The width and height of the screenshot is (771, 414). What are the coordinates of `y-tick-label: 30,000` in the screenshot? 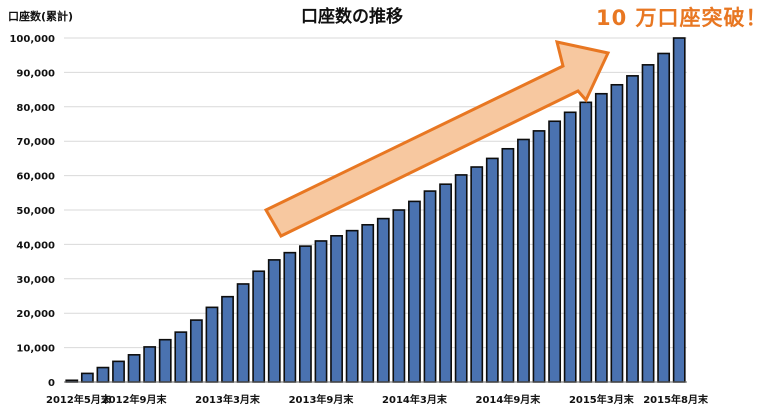 It's located at (35, 280).